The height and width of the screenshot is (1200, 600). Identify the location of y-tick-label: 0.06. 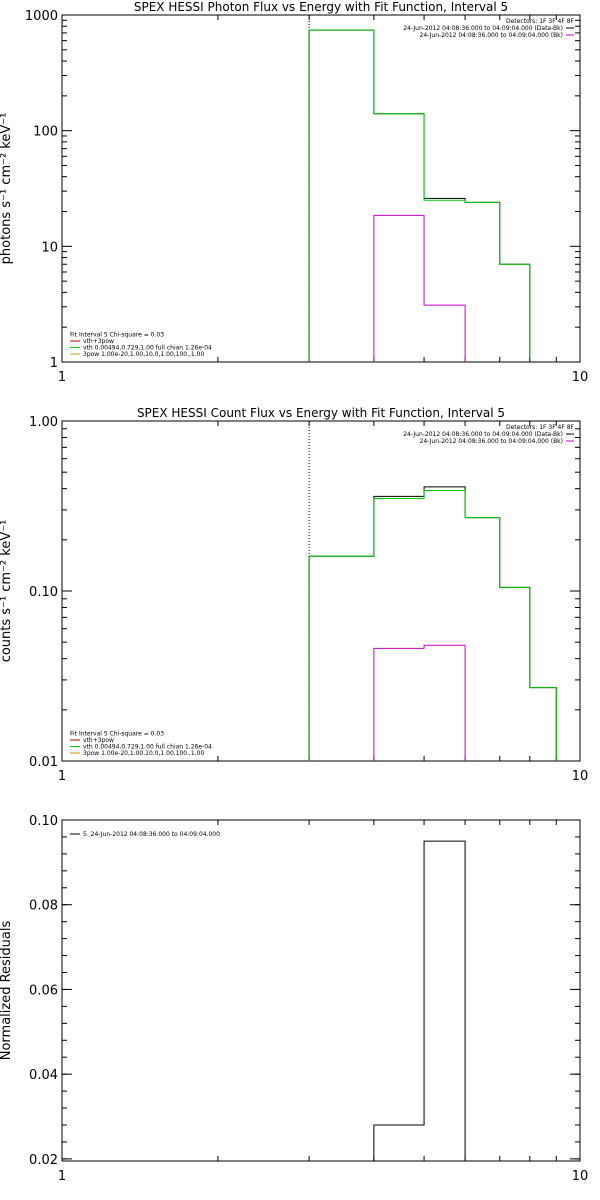
(43, 990).